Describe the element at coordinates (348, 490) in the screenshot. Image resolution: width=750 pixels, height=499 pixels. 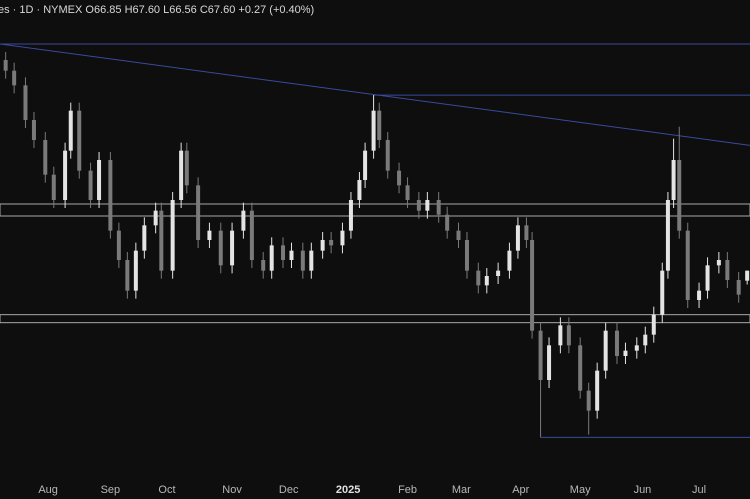
I see `x-tick-label: 2025` at that location.